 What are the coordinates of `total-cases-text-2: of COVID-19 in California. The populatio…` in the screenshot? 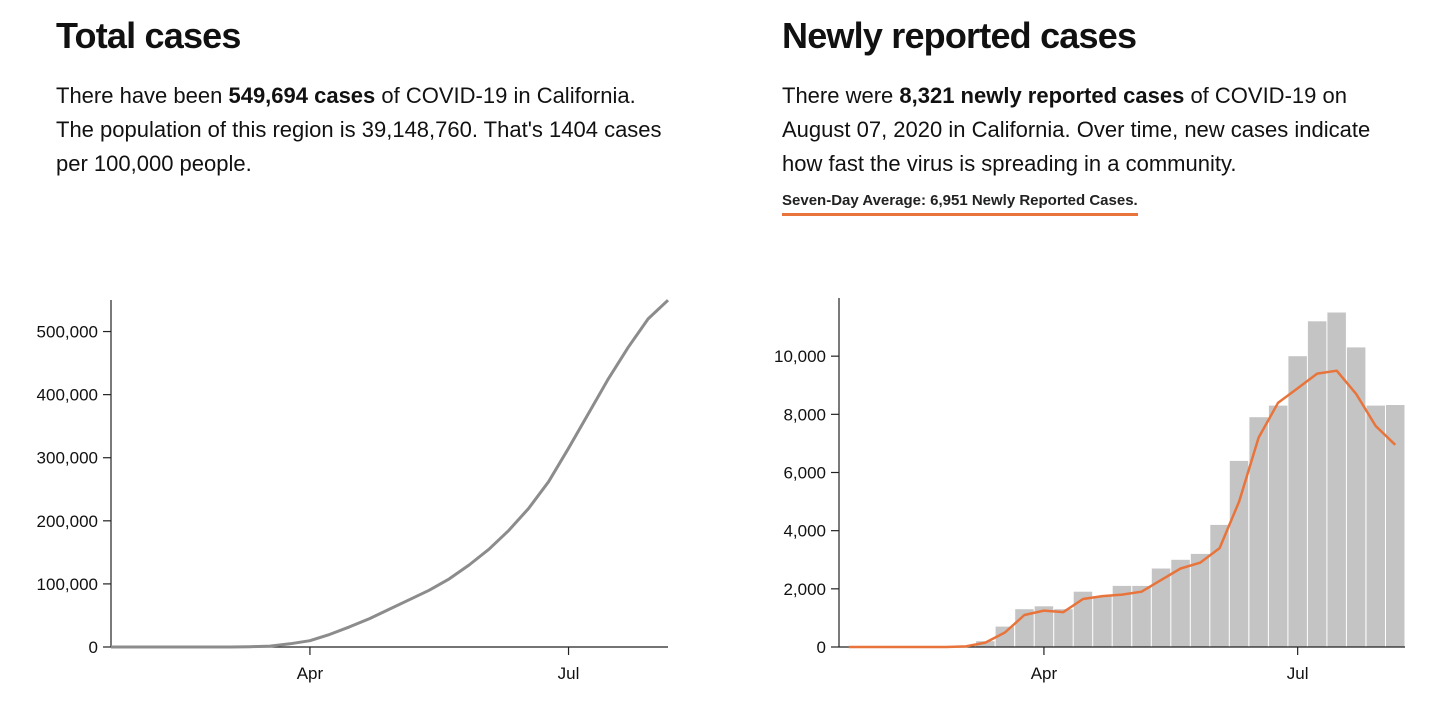 It's located at (359, 129).